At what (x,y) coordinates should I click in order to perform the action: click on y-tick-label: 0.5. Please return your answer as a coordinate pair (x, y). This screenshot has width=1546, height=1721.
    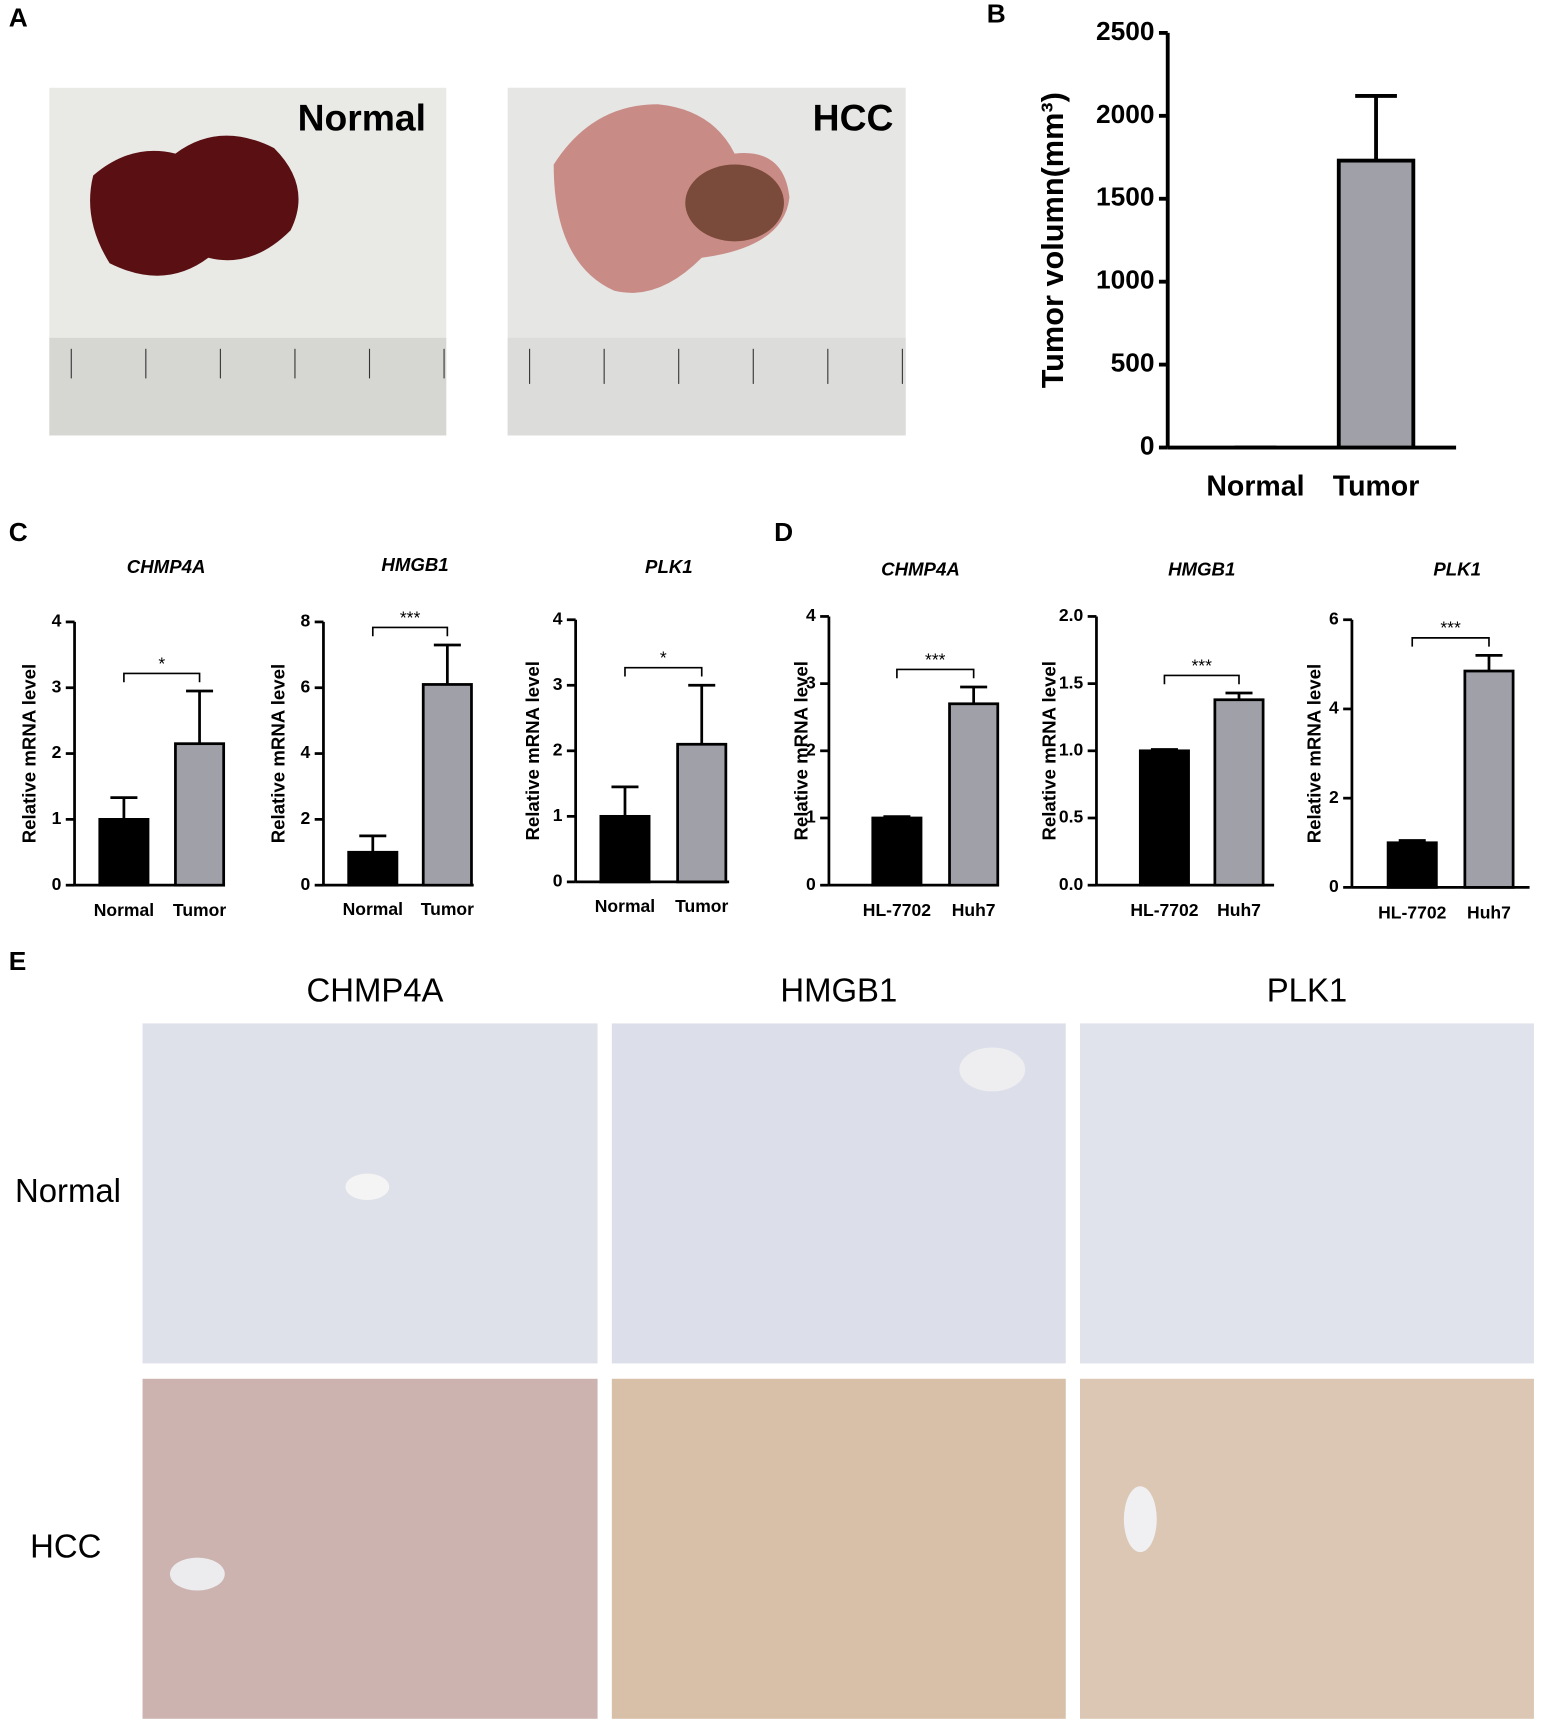
    Looking at the image, I should click on (1071, 817).